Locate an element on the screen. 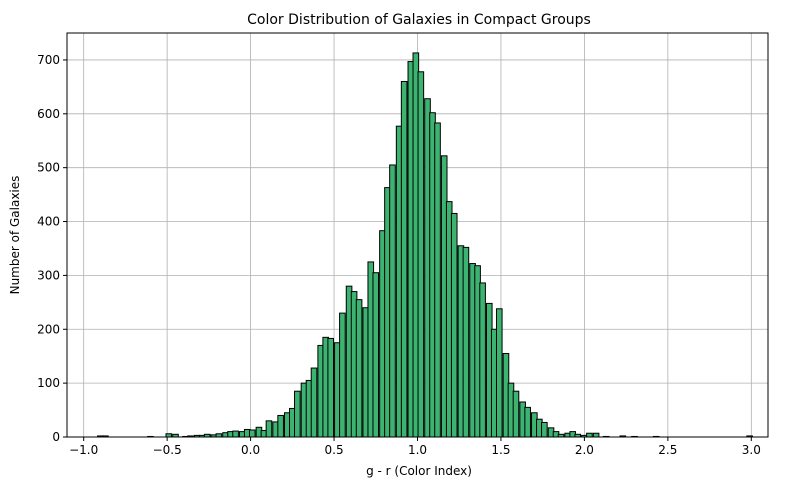  y-tick-label: 700 is located at coordinates (48, 60).